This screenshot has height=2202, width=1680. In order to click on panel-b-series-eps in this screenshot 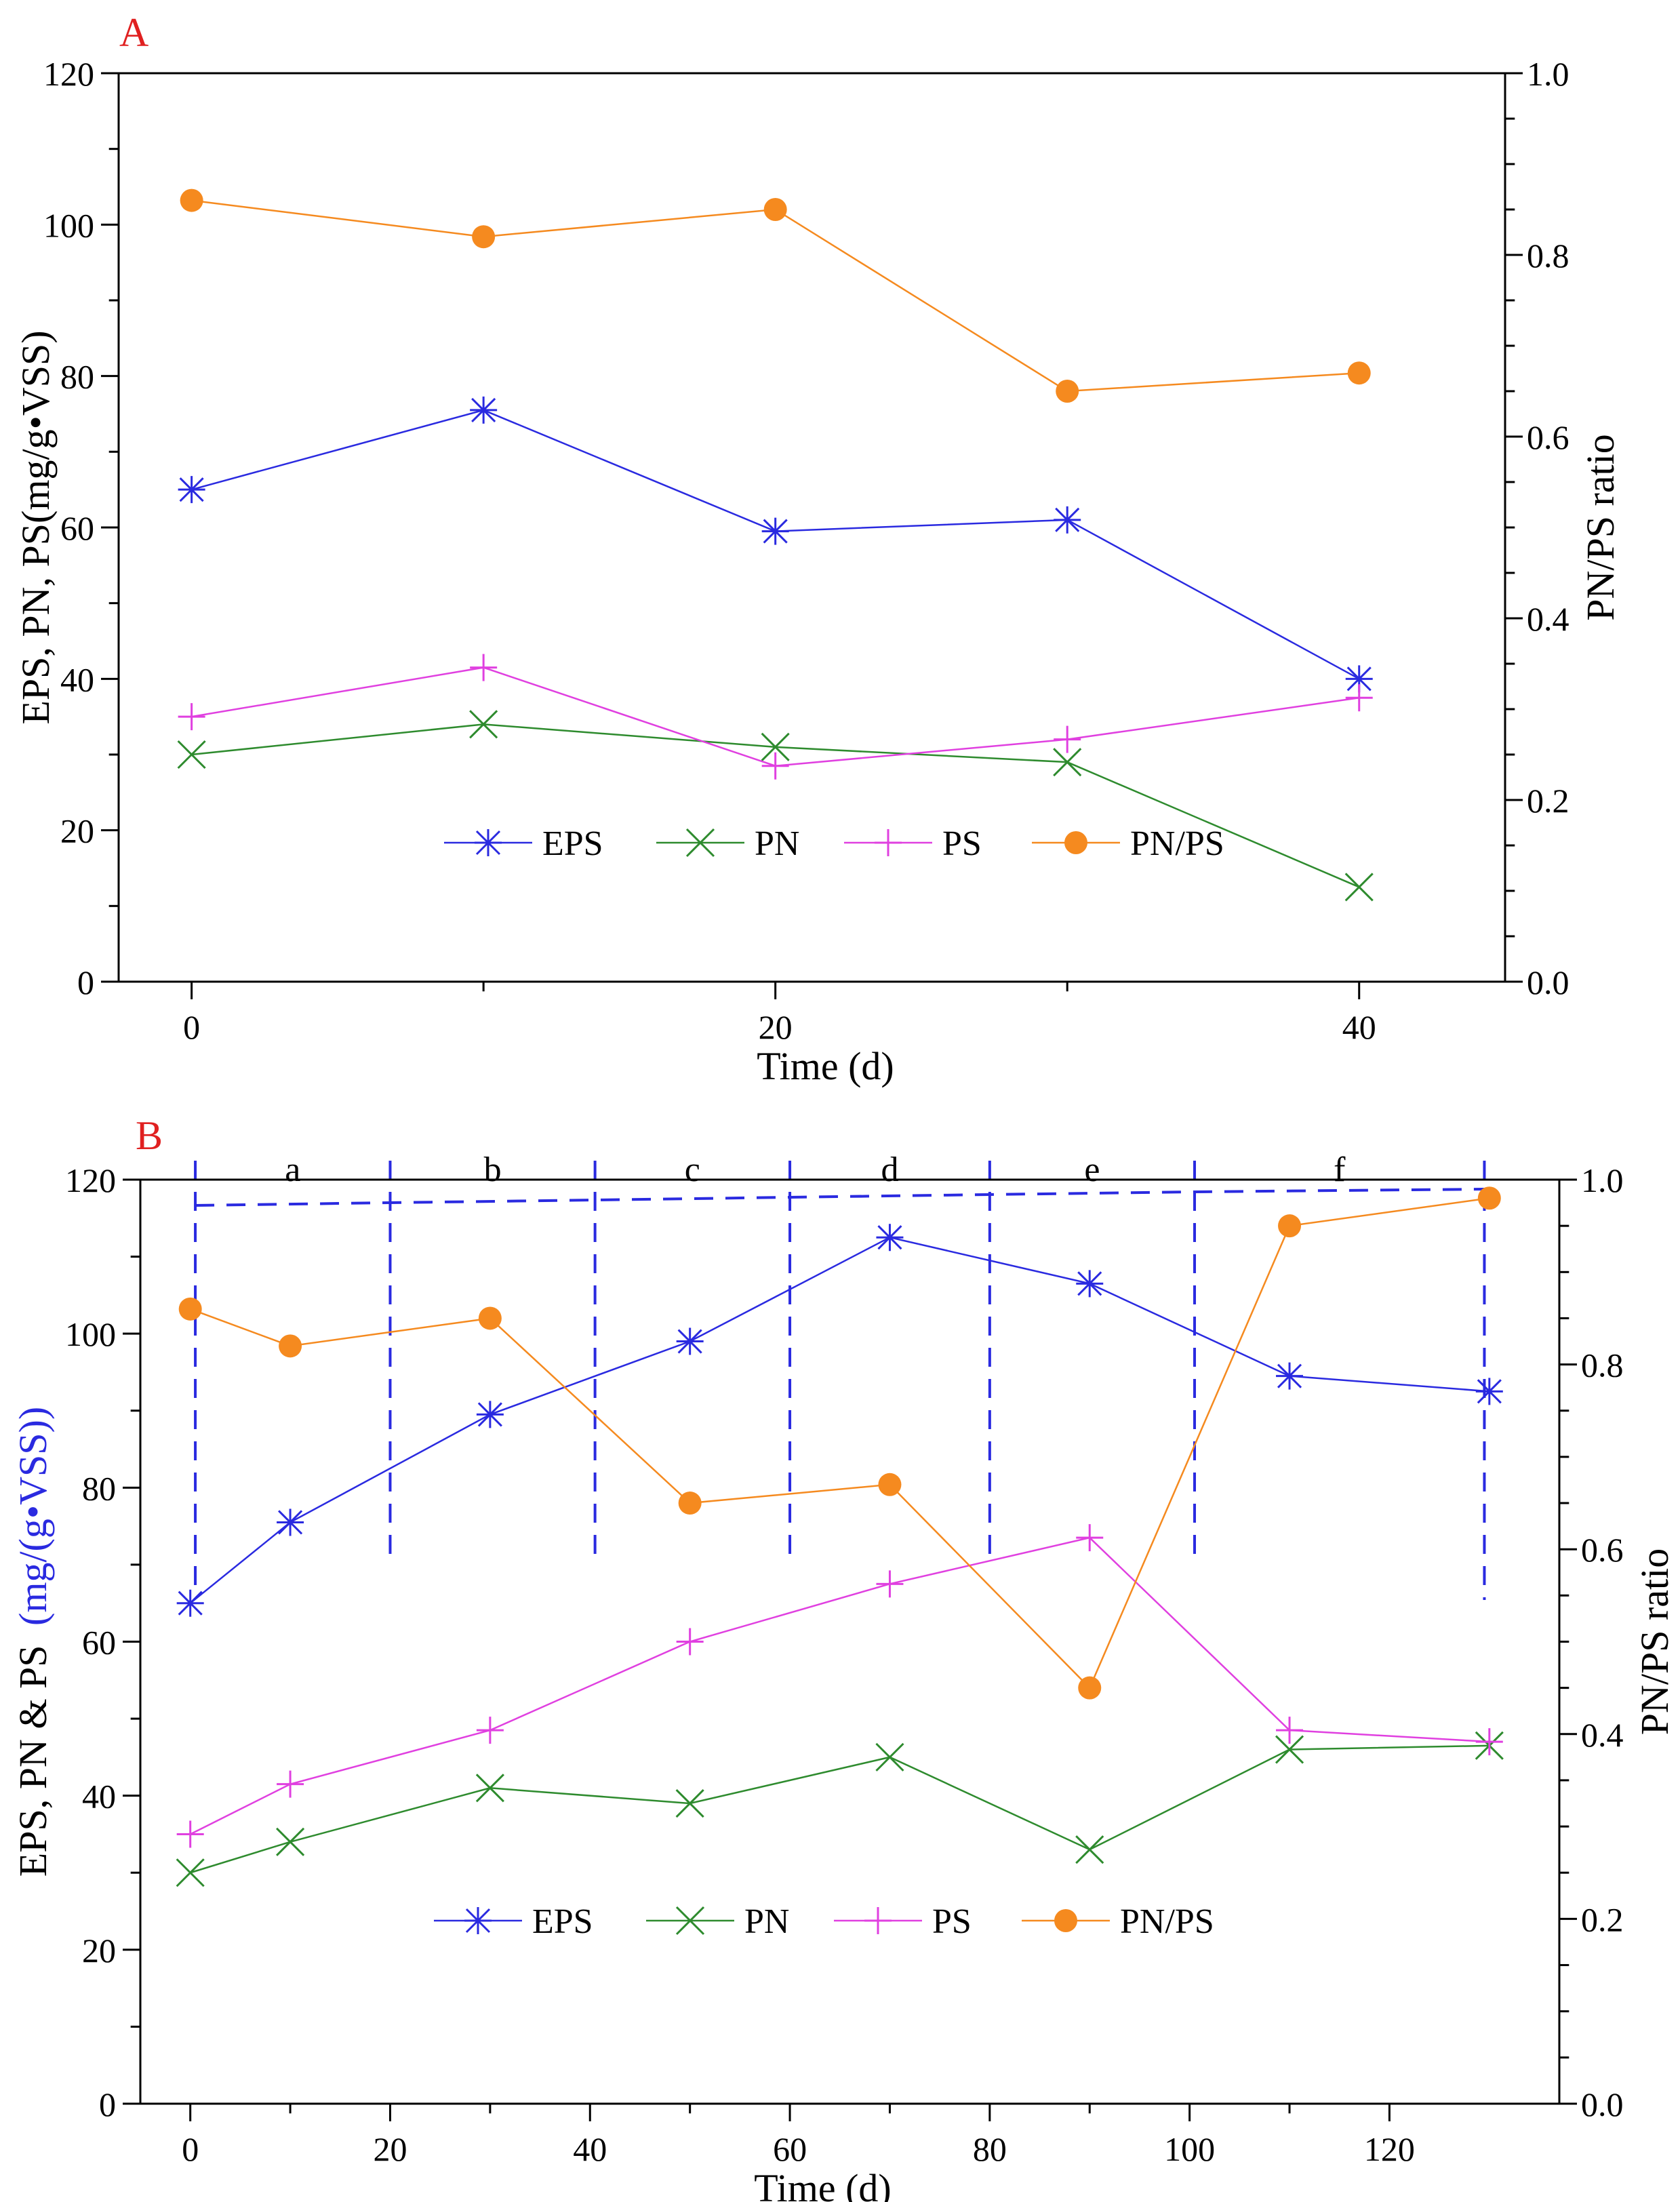, I will do `click(839, 1420)`.